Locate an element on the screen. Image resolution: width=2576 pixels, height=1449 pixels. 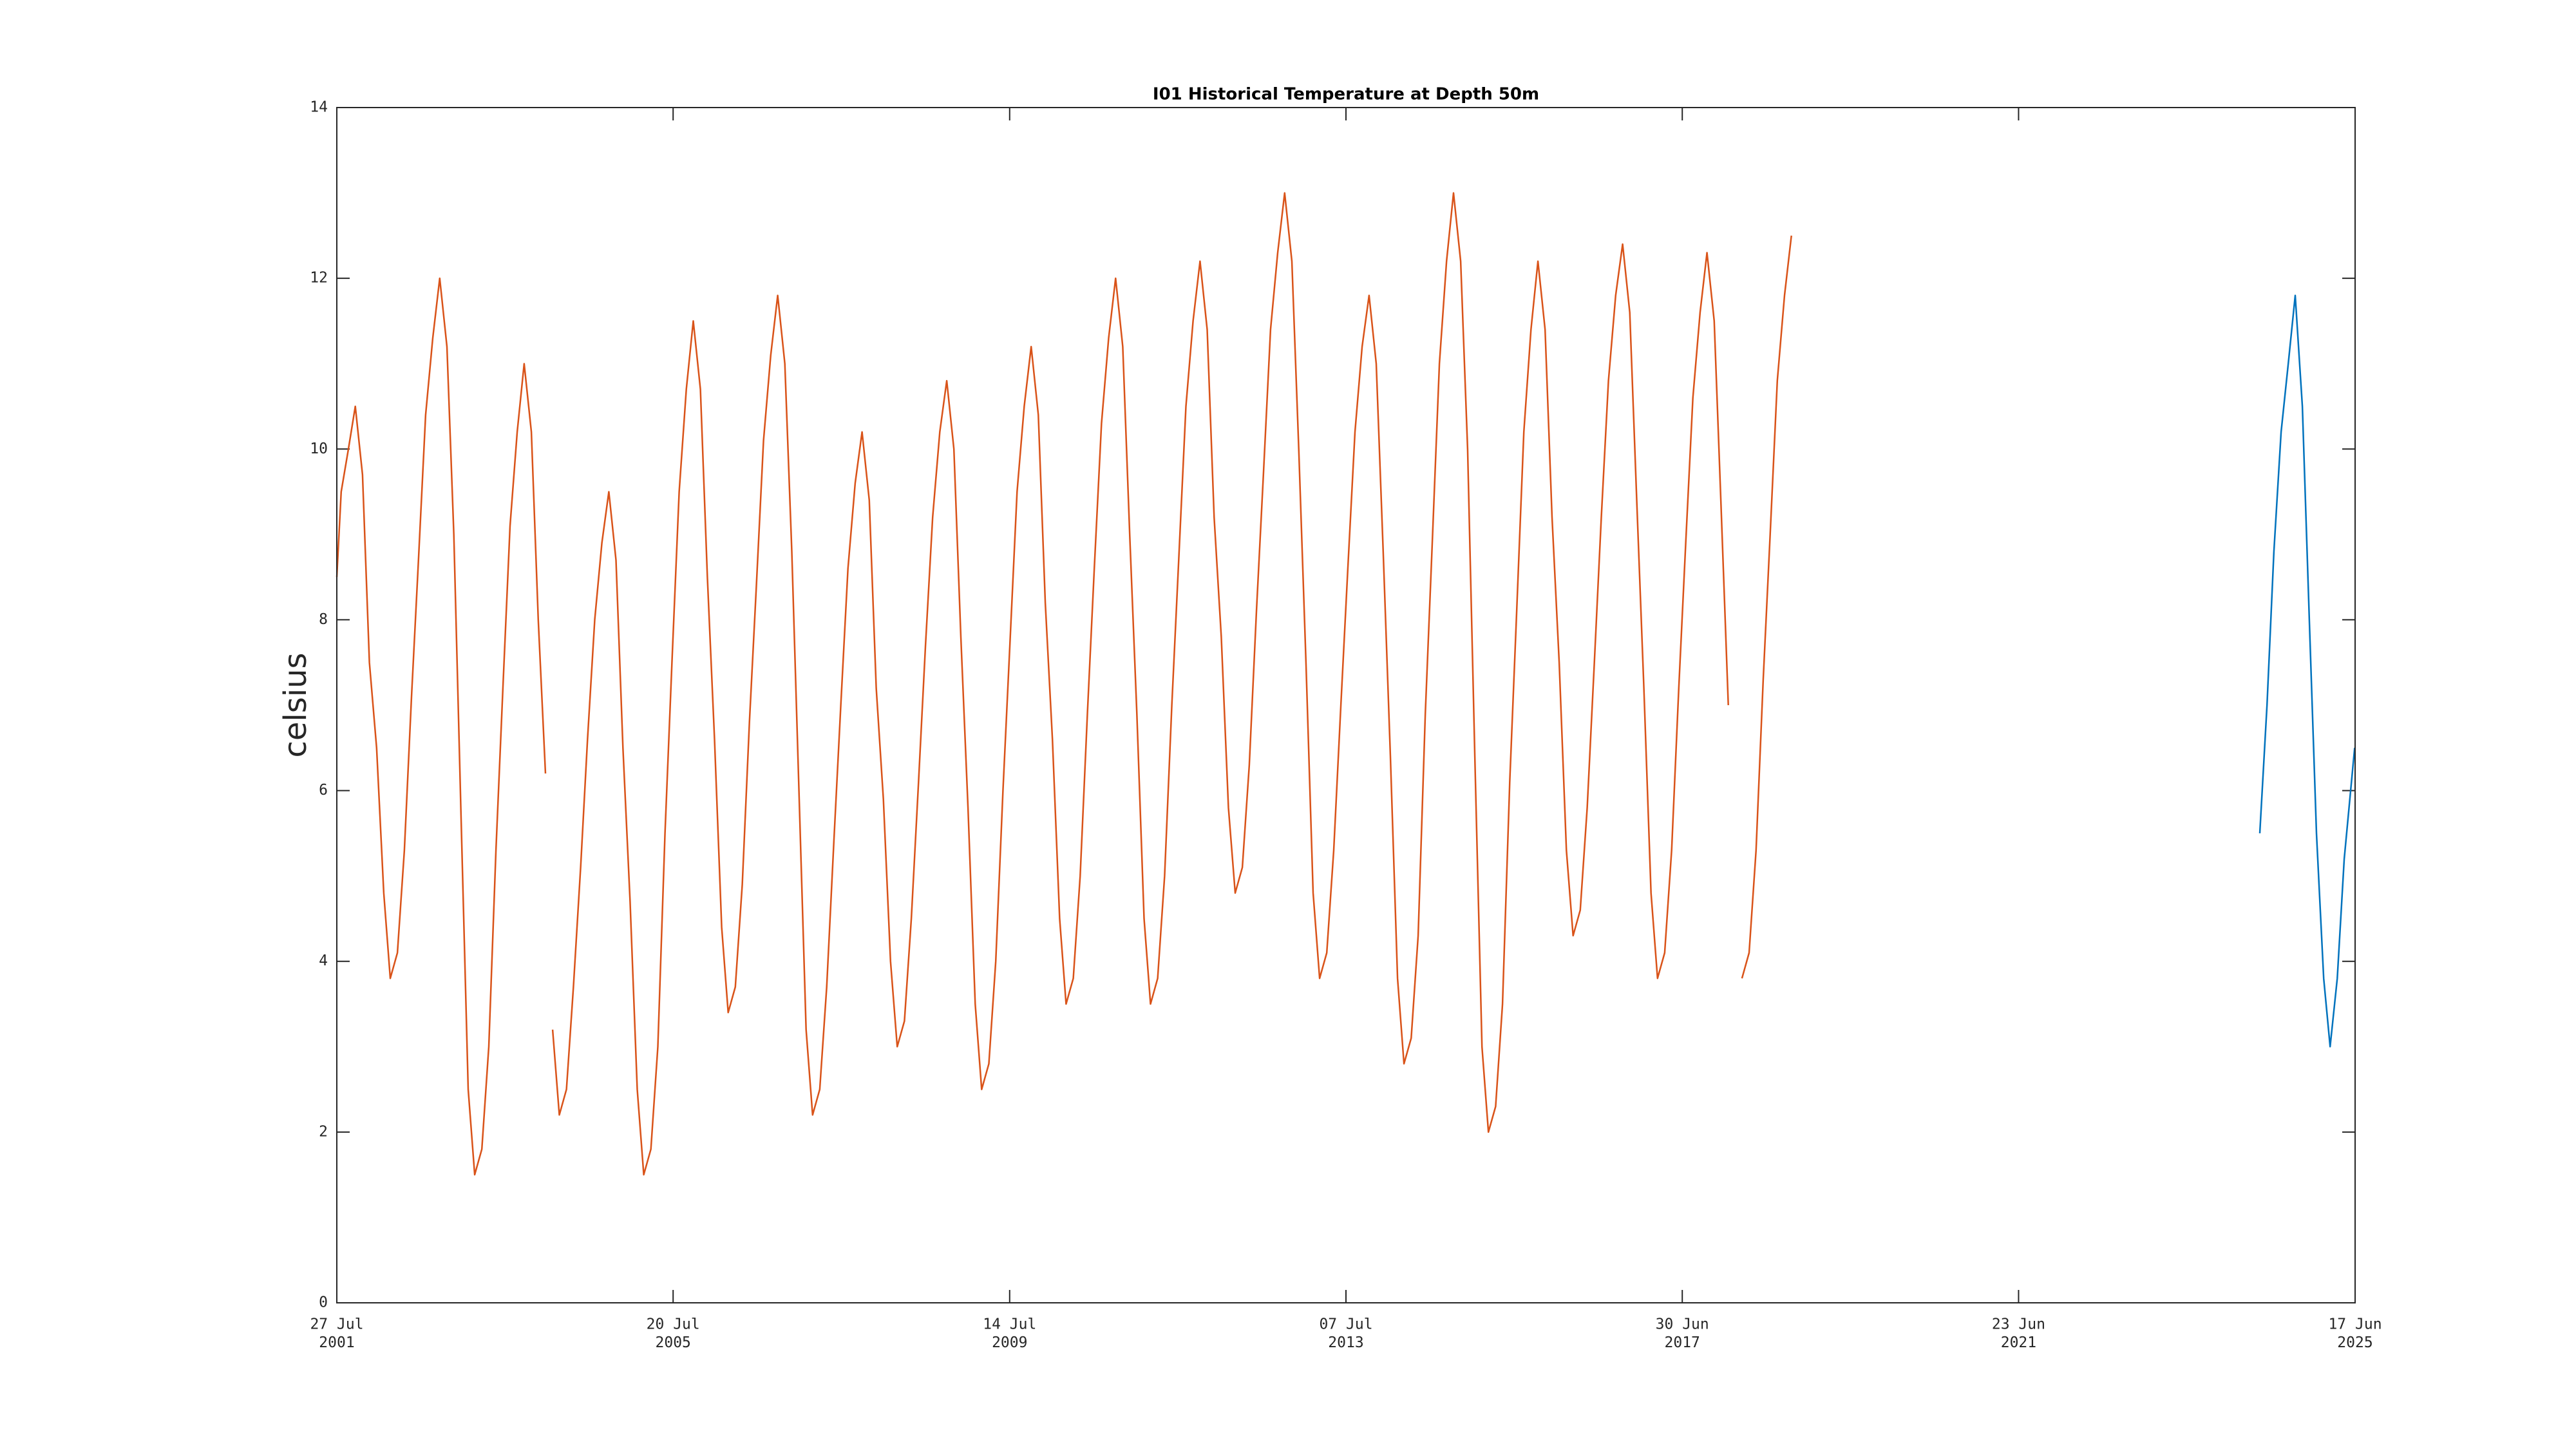
x-tick-label: 07 Jul 2013 is located at coordinates (1345, 1333).